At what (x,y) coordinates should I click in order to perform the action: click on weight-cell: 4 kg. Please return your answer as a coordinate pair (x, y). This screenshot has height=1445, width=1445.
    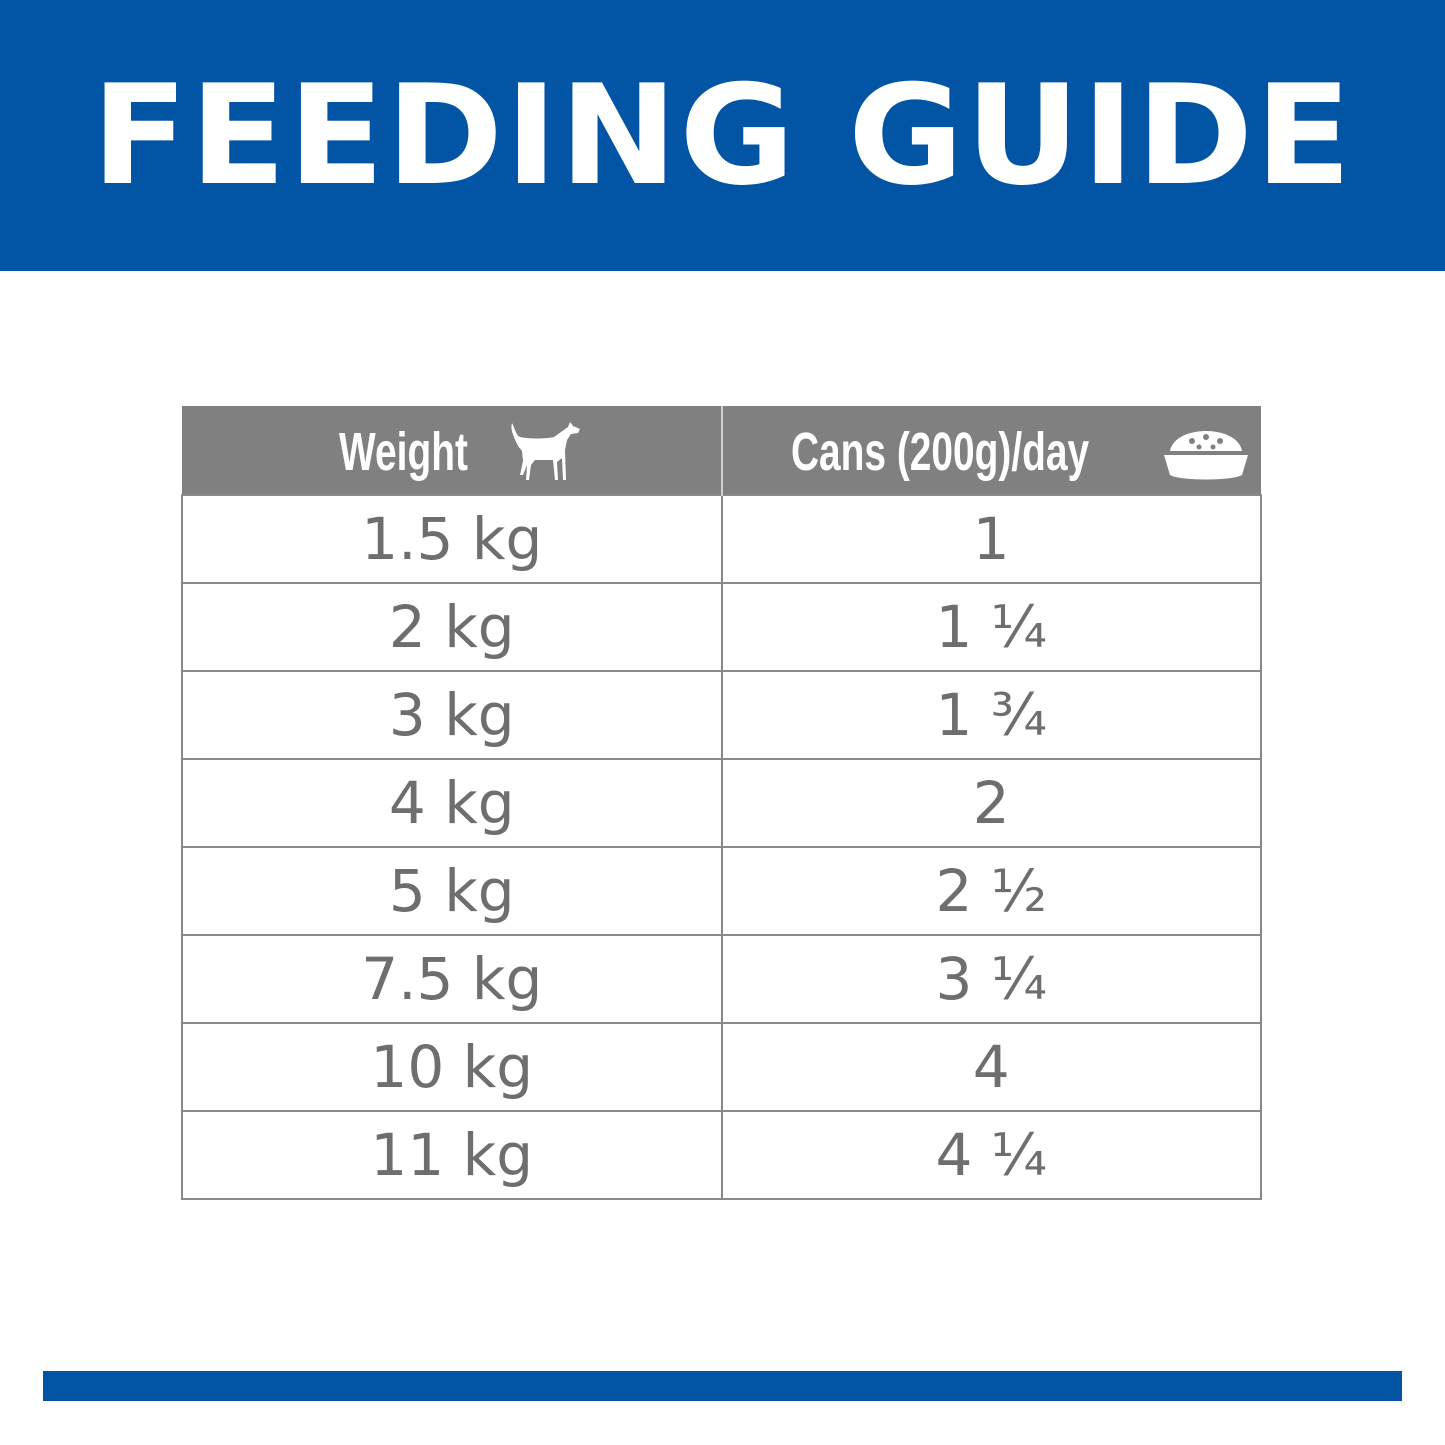
    Looking at the image, I should click on (452, 803).